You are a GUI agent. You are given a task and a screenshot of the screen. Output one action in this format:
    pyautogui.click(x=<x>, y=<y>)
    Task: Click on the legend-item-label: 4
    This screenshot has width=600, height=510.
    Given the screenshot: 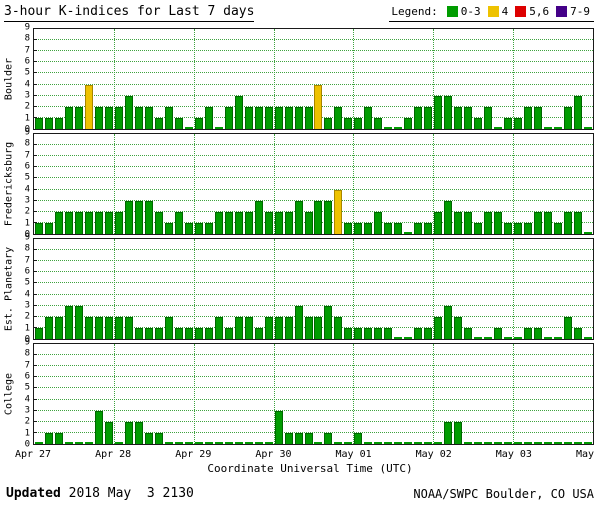 What is the action you would take?
    pyautogui.click(x=505, y=11)
    